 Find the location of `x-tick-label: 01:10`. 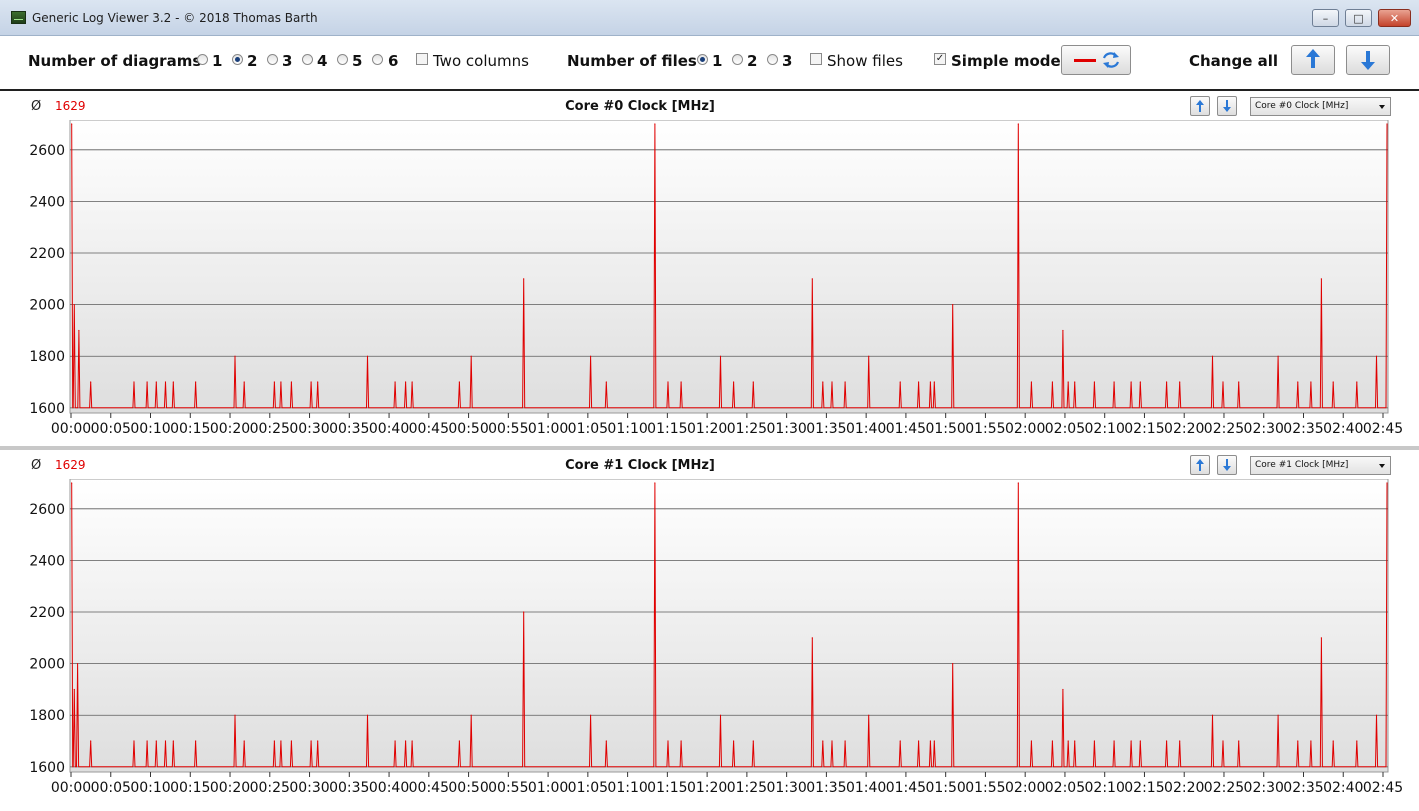

x-tick-label: 01:10 is located at coordinates (627, 788).